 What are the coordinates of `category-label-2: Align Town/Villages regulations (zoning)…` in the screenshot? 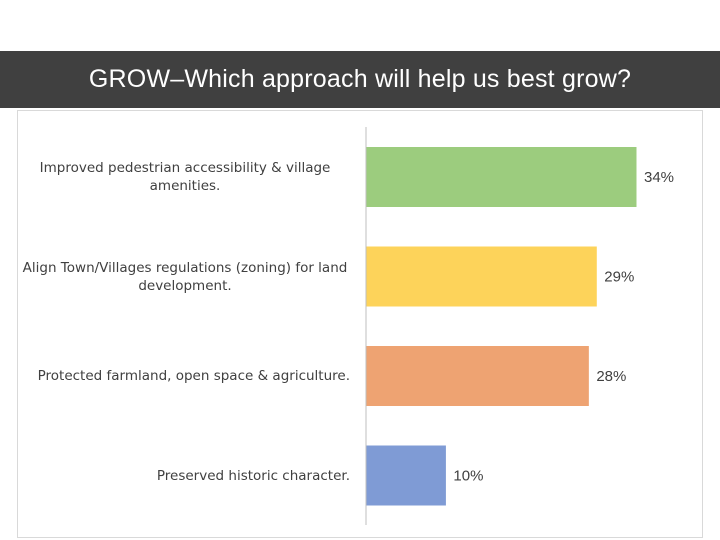 It's located at (185, 276).